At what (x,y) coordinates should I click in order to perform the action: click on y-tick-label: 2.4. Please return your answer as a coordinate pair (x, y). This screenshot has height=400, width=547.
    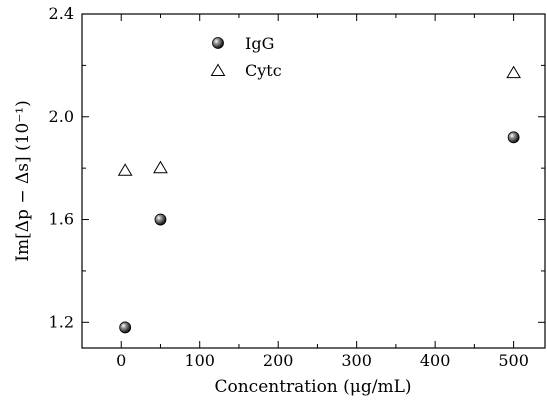
    Looking at the image, I should click on (61, 13).